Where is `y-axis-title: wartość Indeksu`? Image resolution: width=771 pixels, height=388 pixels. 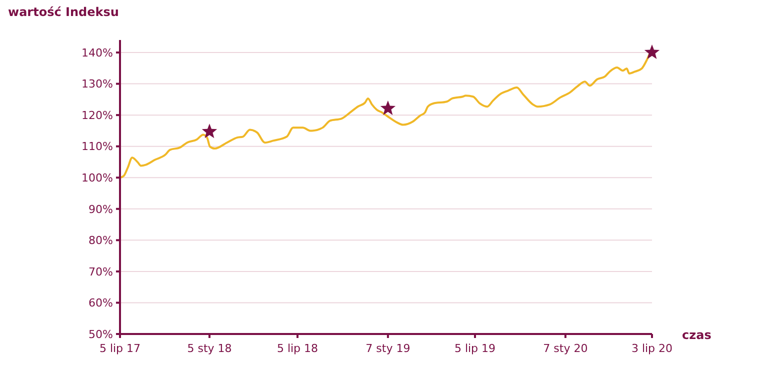 y-axis-title: wartość Indeksu is located at coordinates (63, 12).